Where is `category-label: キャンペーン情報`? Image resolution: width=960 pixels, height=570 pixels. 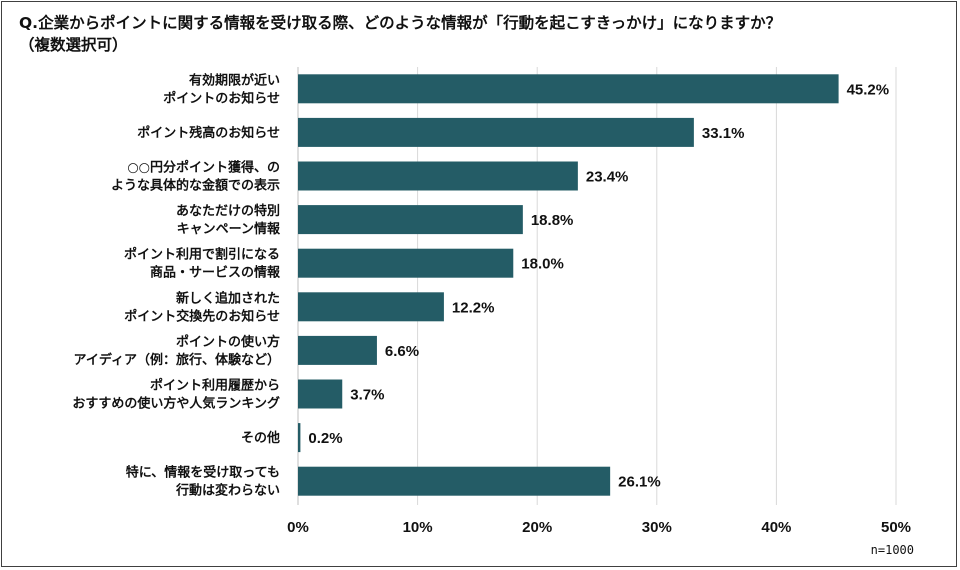
category-label: キャンペーン情報 is located at coordinates (229, 229).